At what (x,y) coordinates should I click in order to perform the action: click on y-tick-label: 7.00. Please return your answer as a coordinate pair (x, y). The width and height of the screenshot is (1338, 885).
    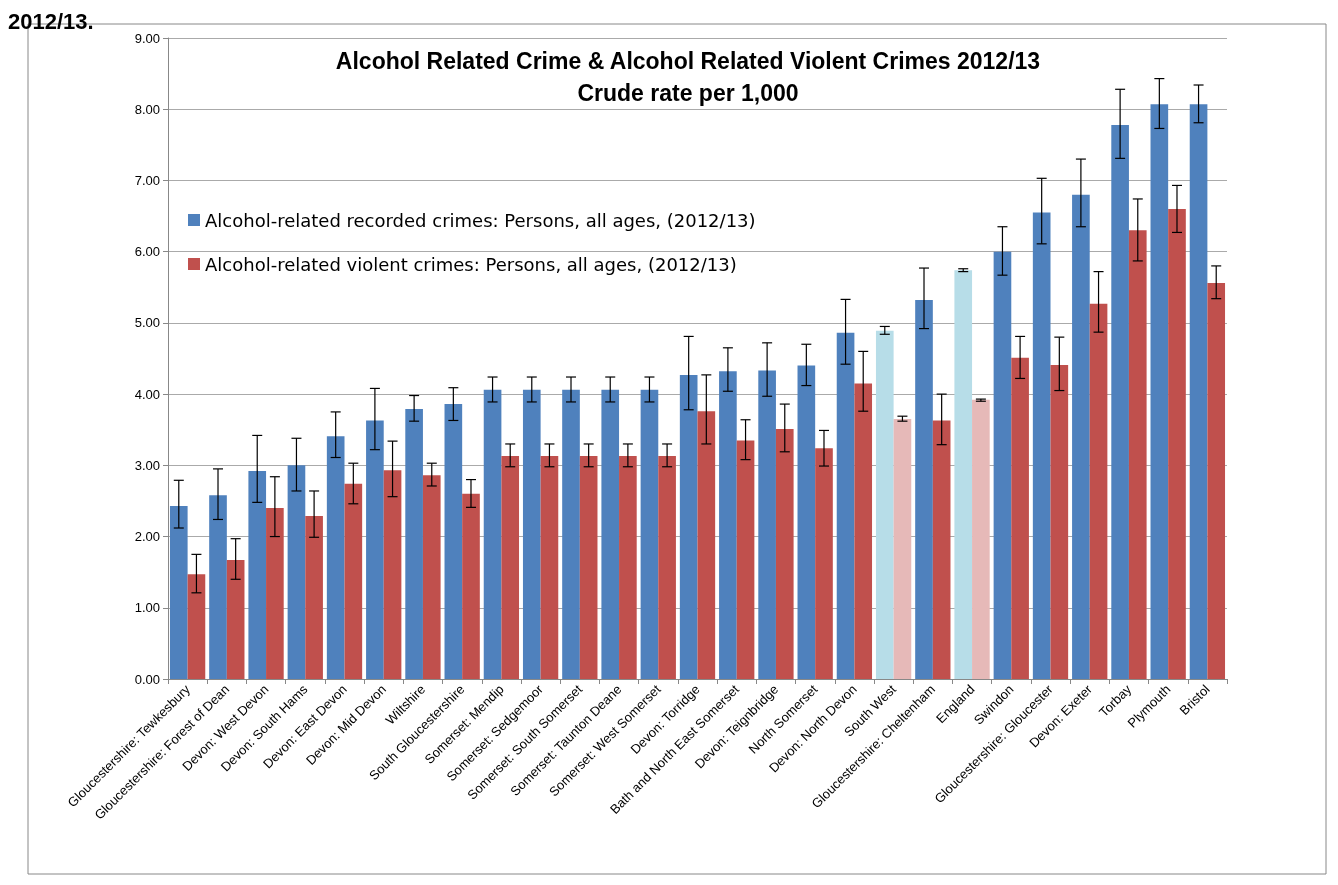
    Looking at the image, I should click on (147, 180).